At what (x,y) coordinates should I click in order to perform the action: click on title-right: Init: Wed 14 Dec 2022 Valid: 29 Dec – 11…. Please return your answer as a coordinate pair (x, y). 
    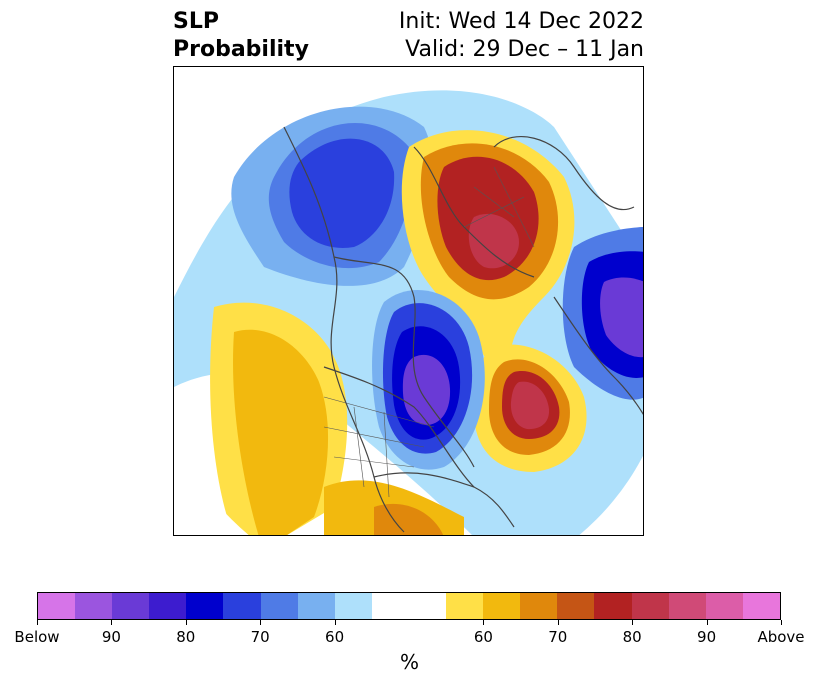
    Looking at the image, I should click on (521, 36).